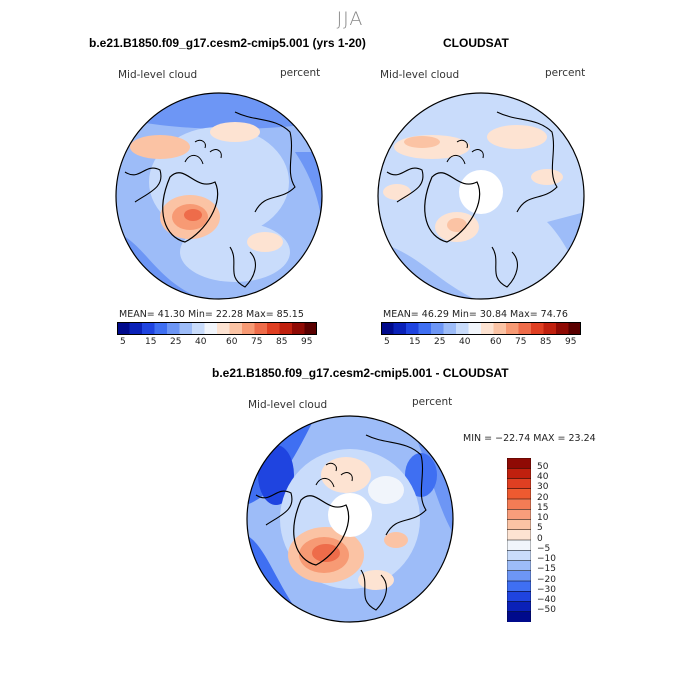  What do you see at coordinates (540, 539) in the screenshot?
I see `colorbar-tick: 0` at bounding box center [540, 539].